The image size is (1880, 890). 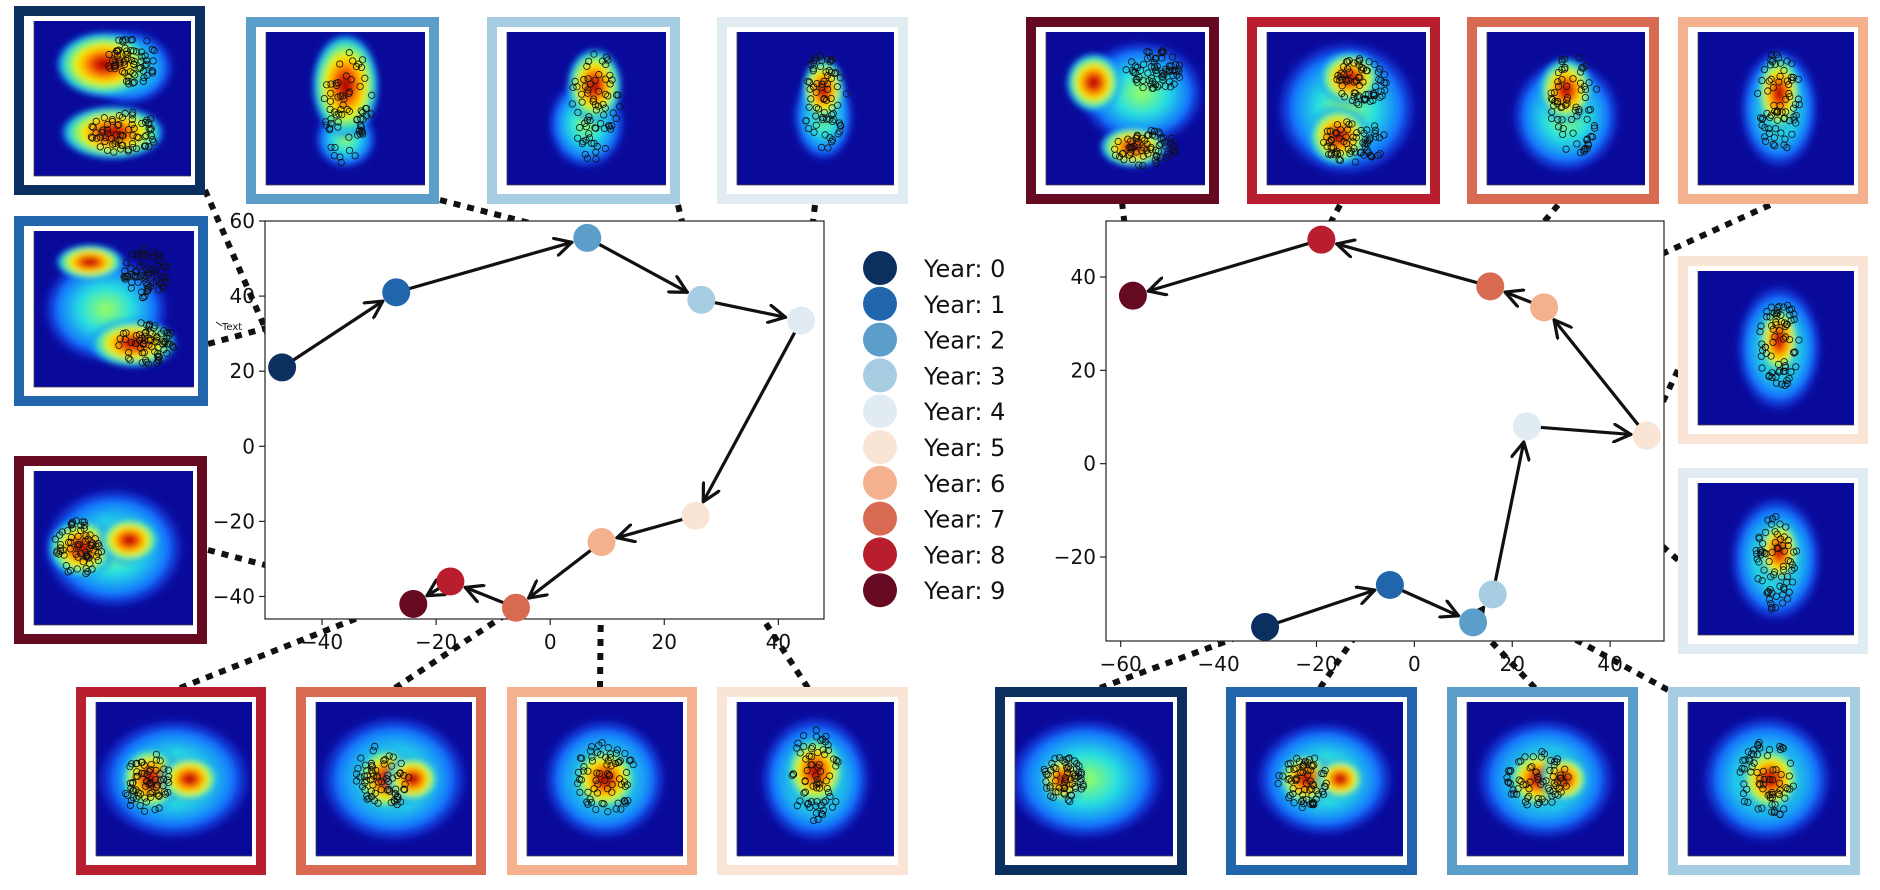 I want to click on x-tick-label: 0, so click(x=550, y=642).